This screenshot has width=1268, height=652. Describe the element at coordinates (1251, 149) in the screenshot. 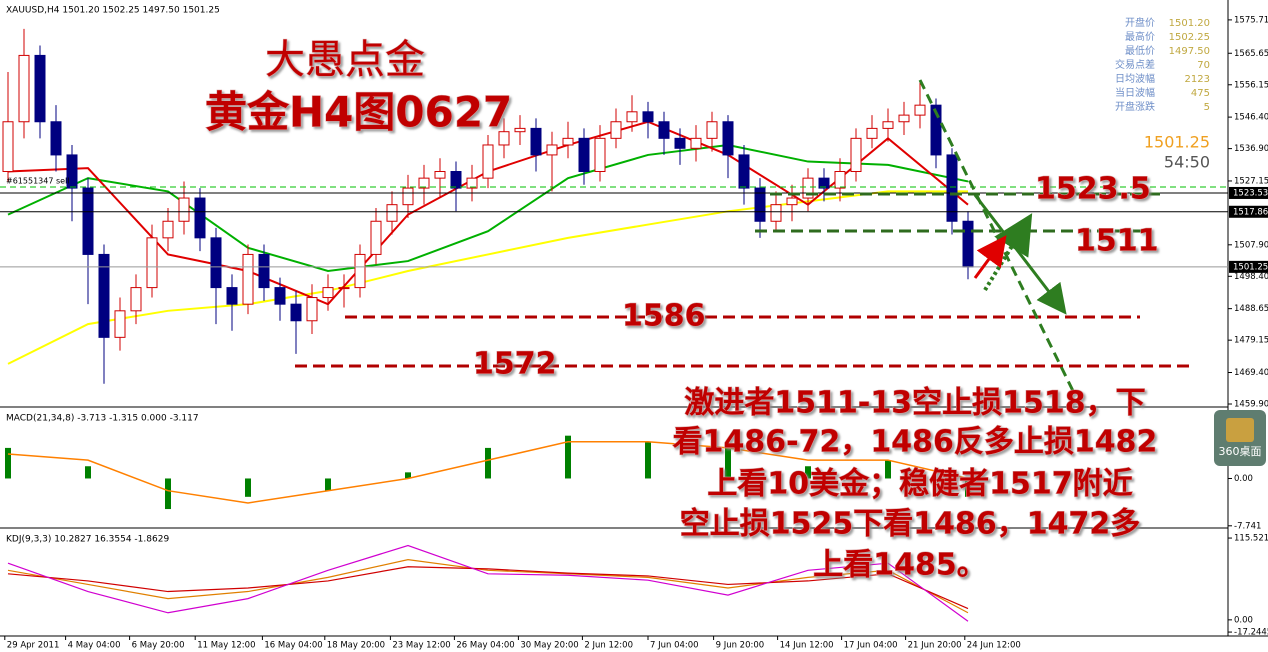

I see `y-tick-label: 1536.90` at that location.